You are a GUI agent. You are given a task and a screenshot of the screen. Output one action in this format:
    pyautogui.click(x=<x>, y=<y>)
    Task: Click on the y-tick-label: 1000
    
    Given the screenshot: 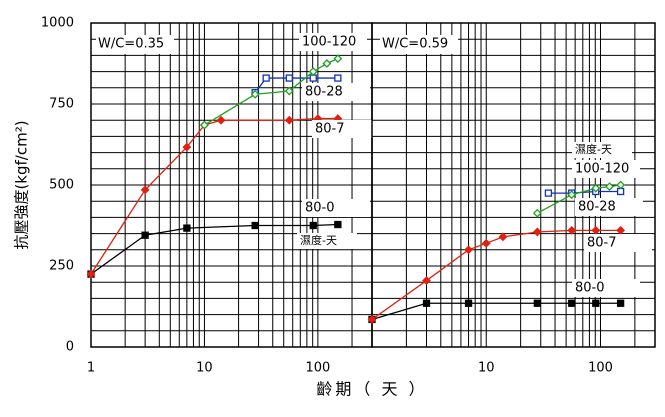 What is the action you would take?
    pyautogui.click(x=57, y=23)
    